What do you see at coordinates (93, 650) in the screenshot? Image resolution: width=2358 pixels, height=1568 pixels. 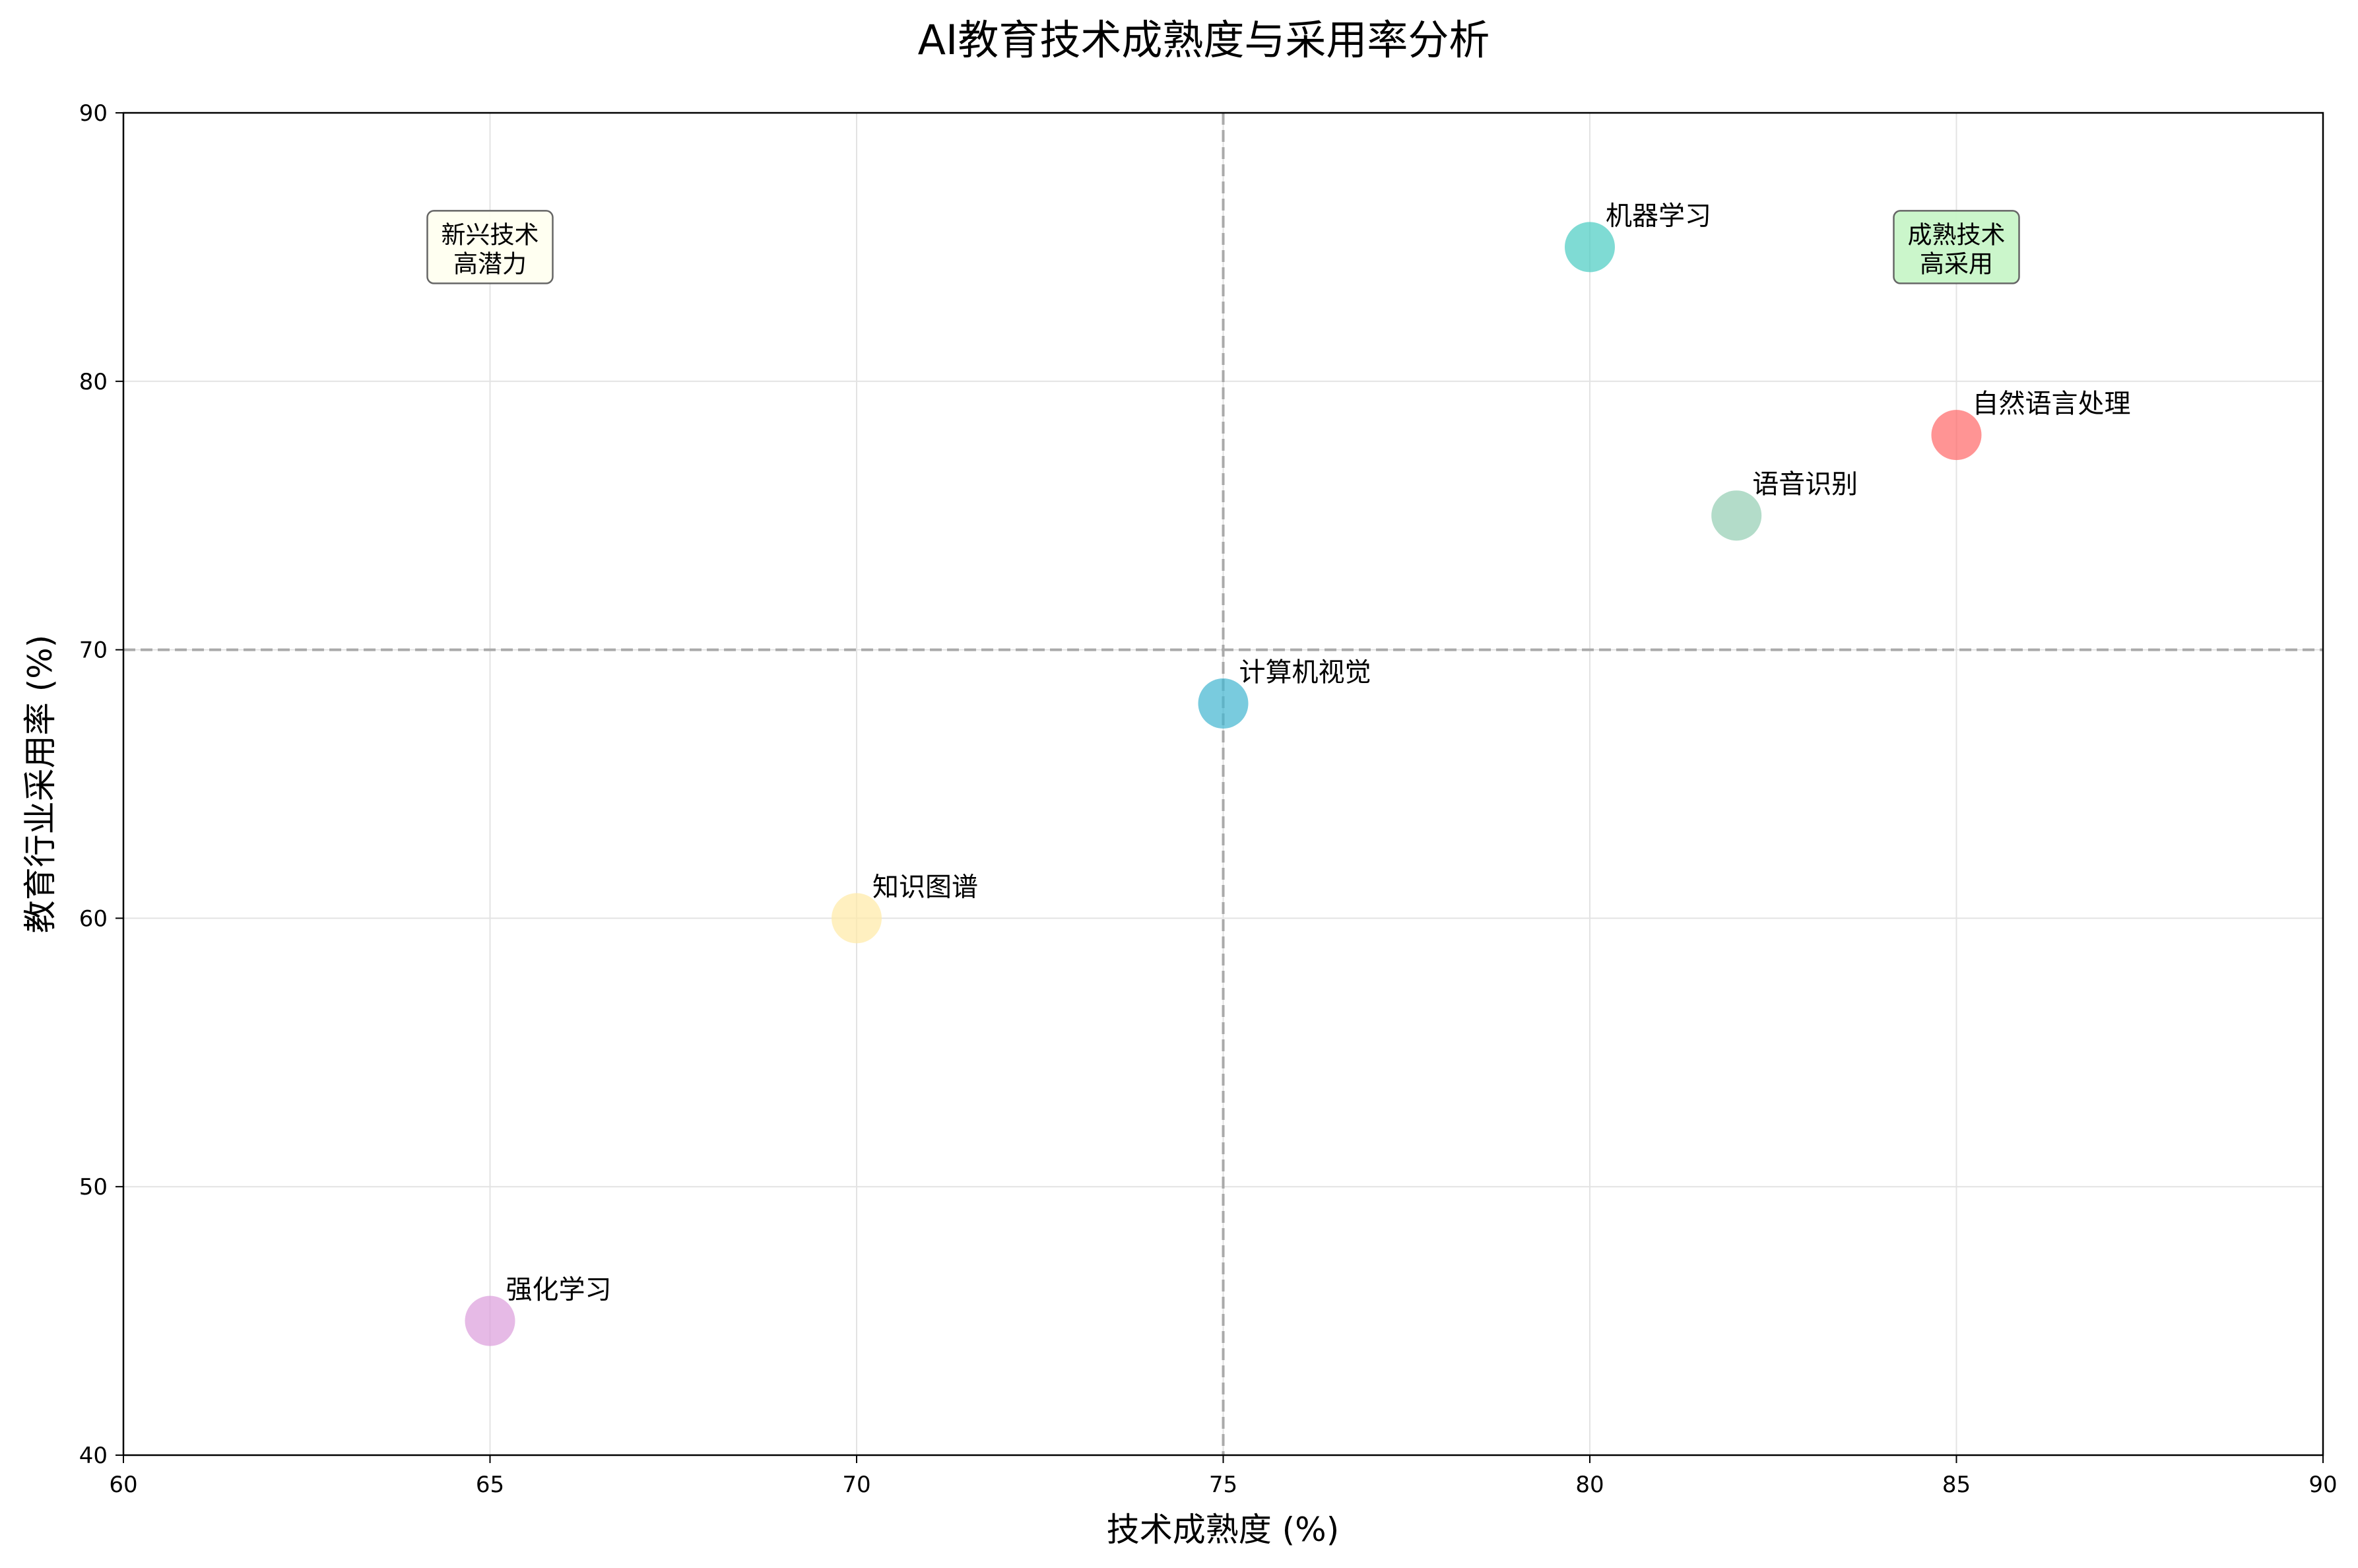 I see `y-tick-label: 70` at bounding box center [93, 650].